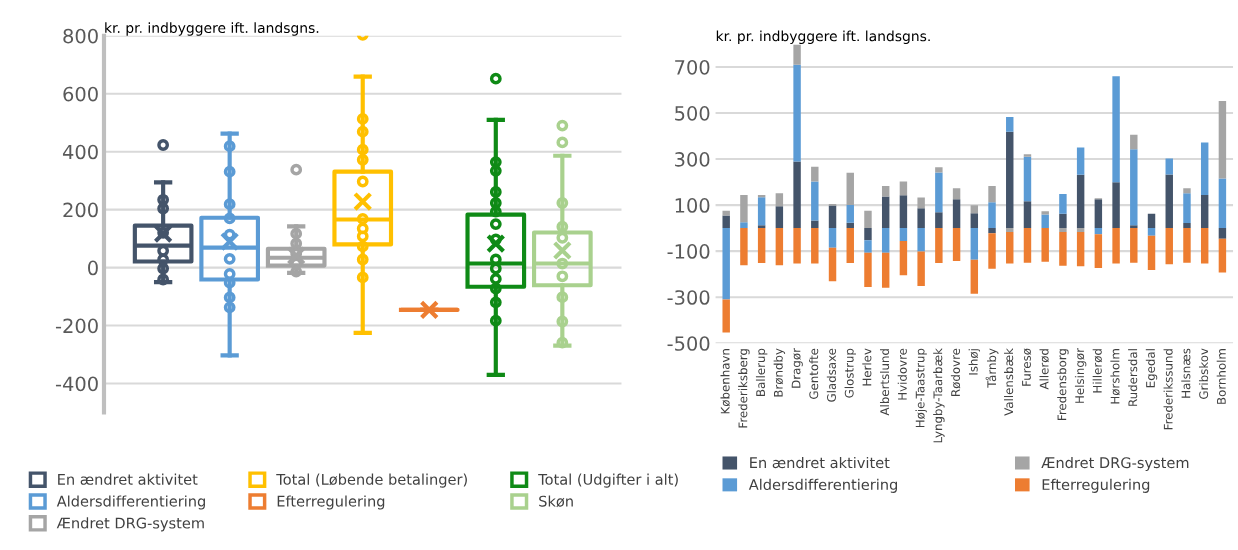 This screenshot has height=550, width=1238. I want to click on y-tick-label: 800, so click(80, 36).